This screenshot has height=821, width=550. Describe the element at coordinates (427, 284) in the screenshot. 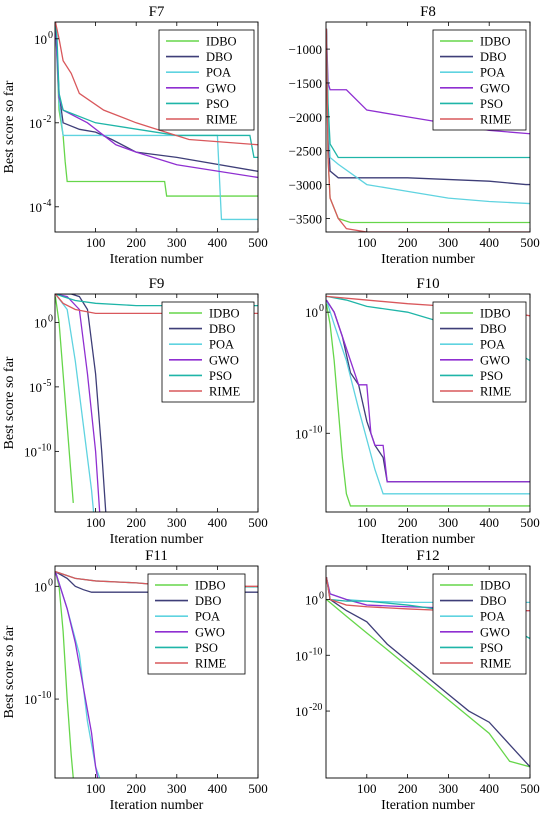

I see `chart-title: F10` at that location.